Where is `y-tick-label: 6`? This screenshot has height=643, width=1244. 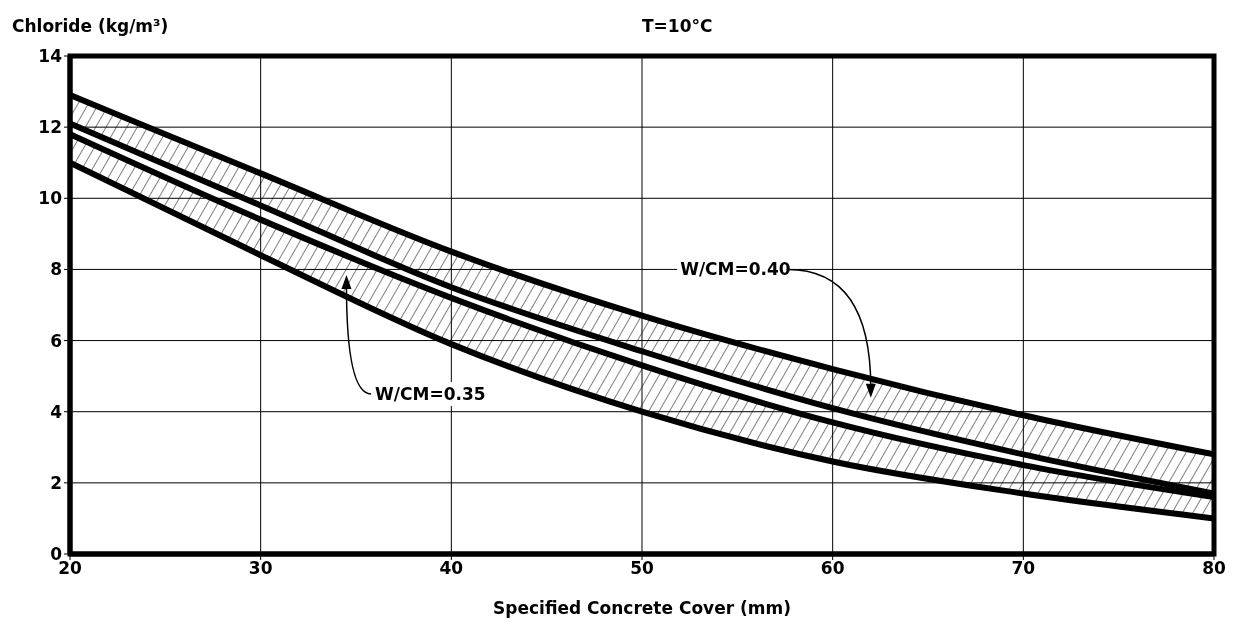
y-tick-label: 6 is located at coordinates (56, 340).